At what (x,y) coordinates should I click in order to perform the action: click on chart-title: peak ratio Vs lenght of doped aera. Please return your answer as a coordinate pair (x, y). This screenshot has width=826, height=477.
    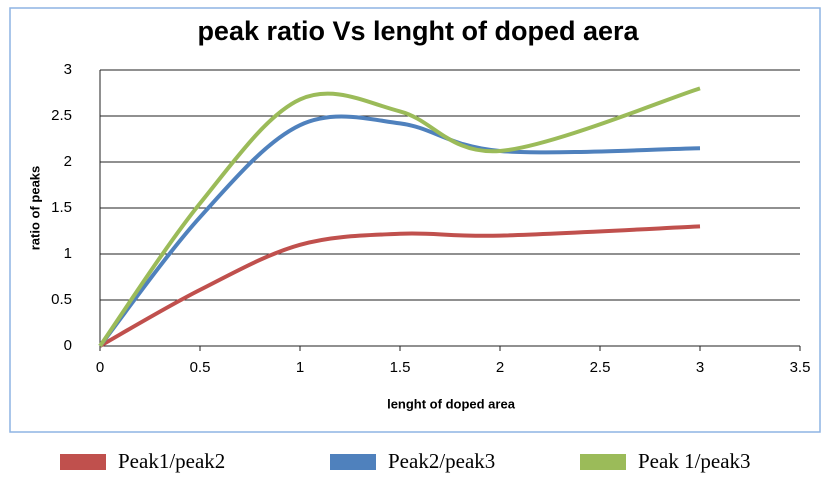
    Looking at the image, I should click on (418, 31).